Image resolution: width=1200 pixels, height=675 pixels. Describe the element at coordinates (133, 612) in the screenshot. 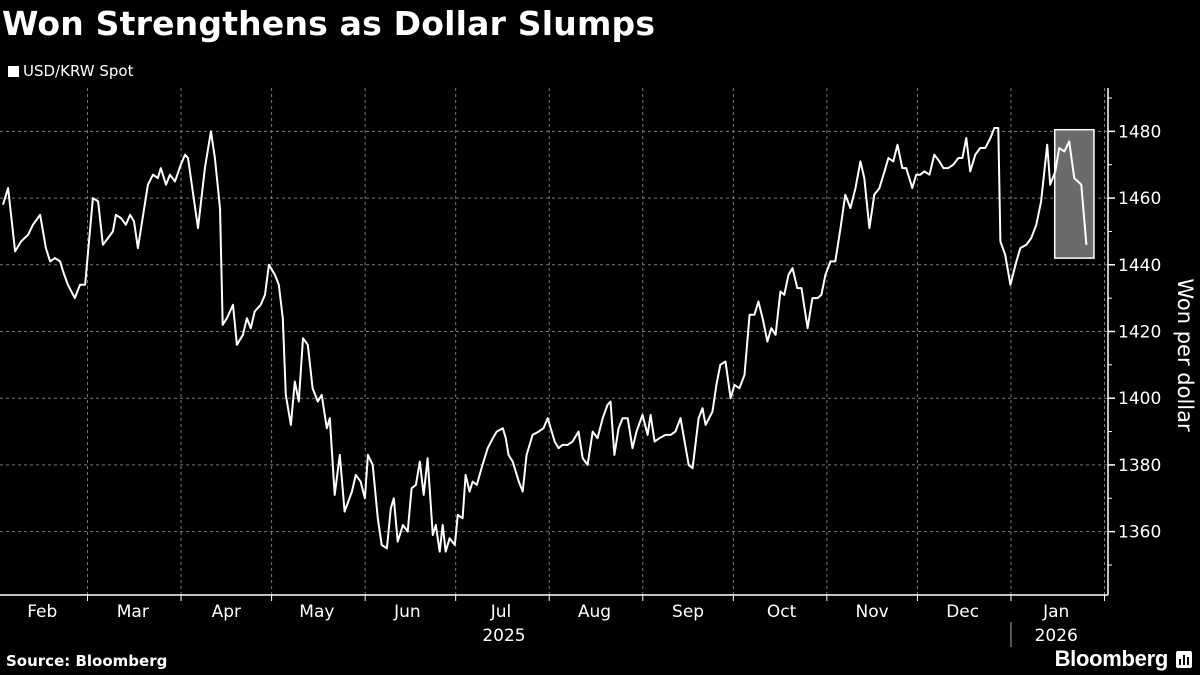

I see `x-tick-label-mar: Mar` at that location.